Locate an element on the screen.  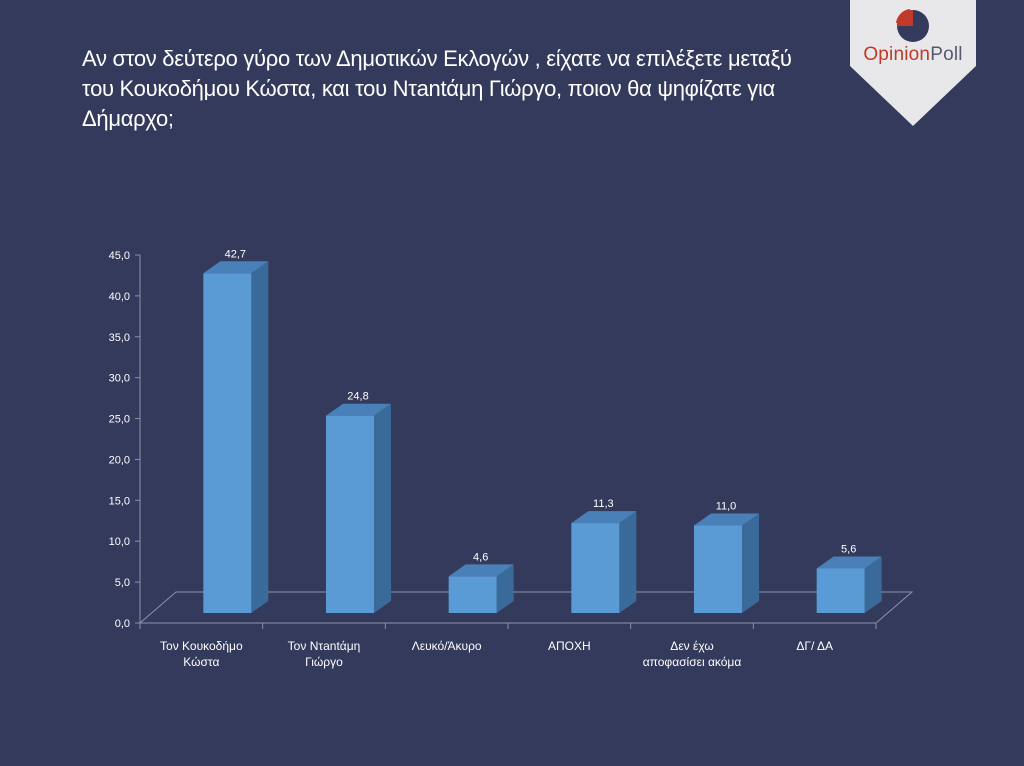
x-category-label: Γιώργο is located at coordinates (324, 662).